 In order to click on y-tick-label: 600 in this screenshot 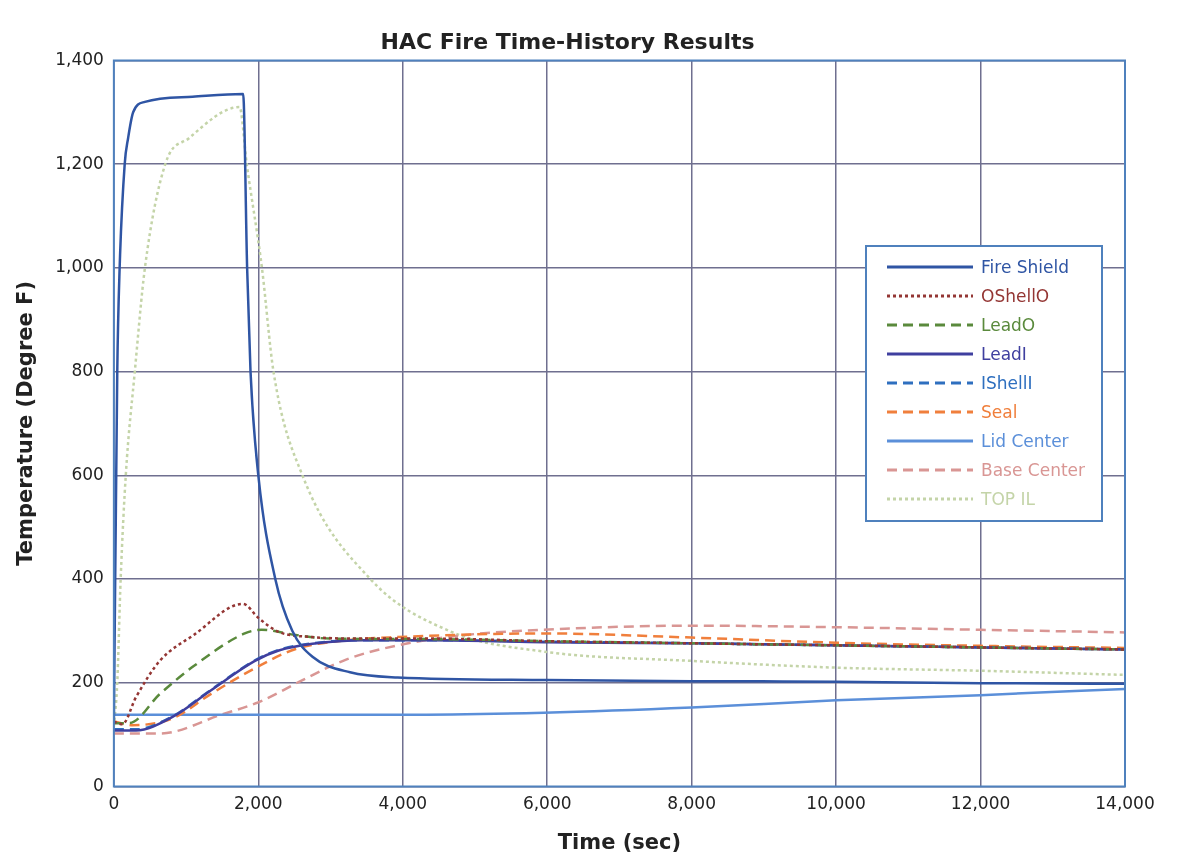, I will do `click(87, 473)`.